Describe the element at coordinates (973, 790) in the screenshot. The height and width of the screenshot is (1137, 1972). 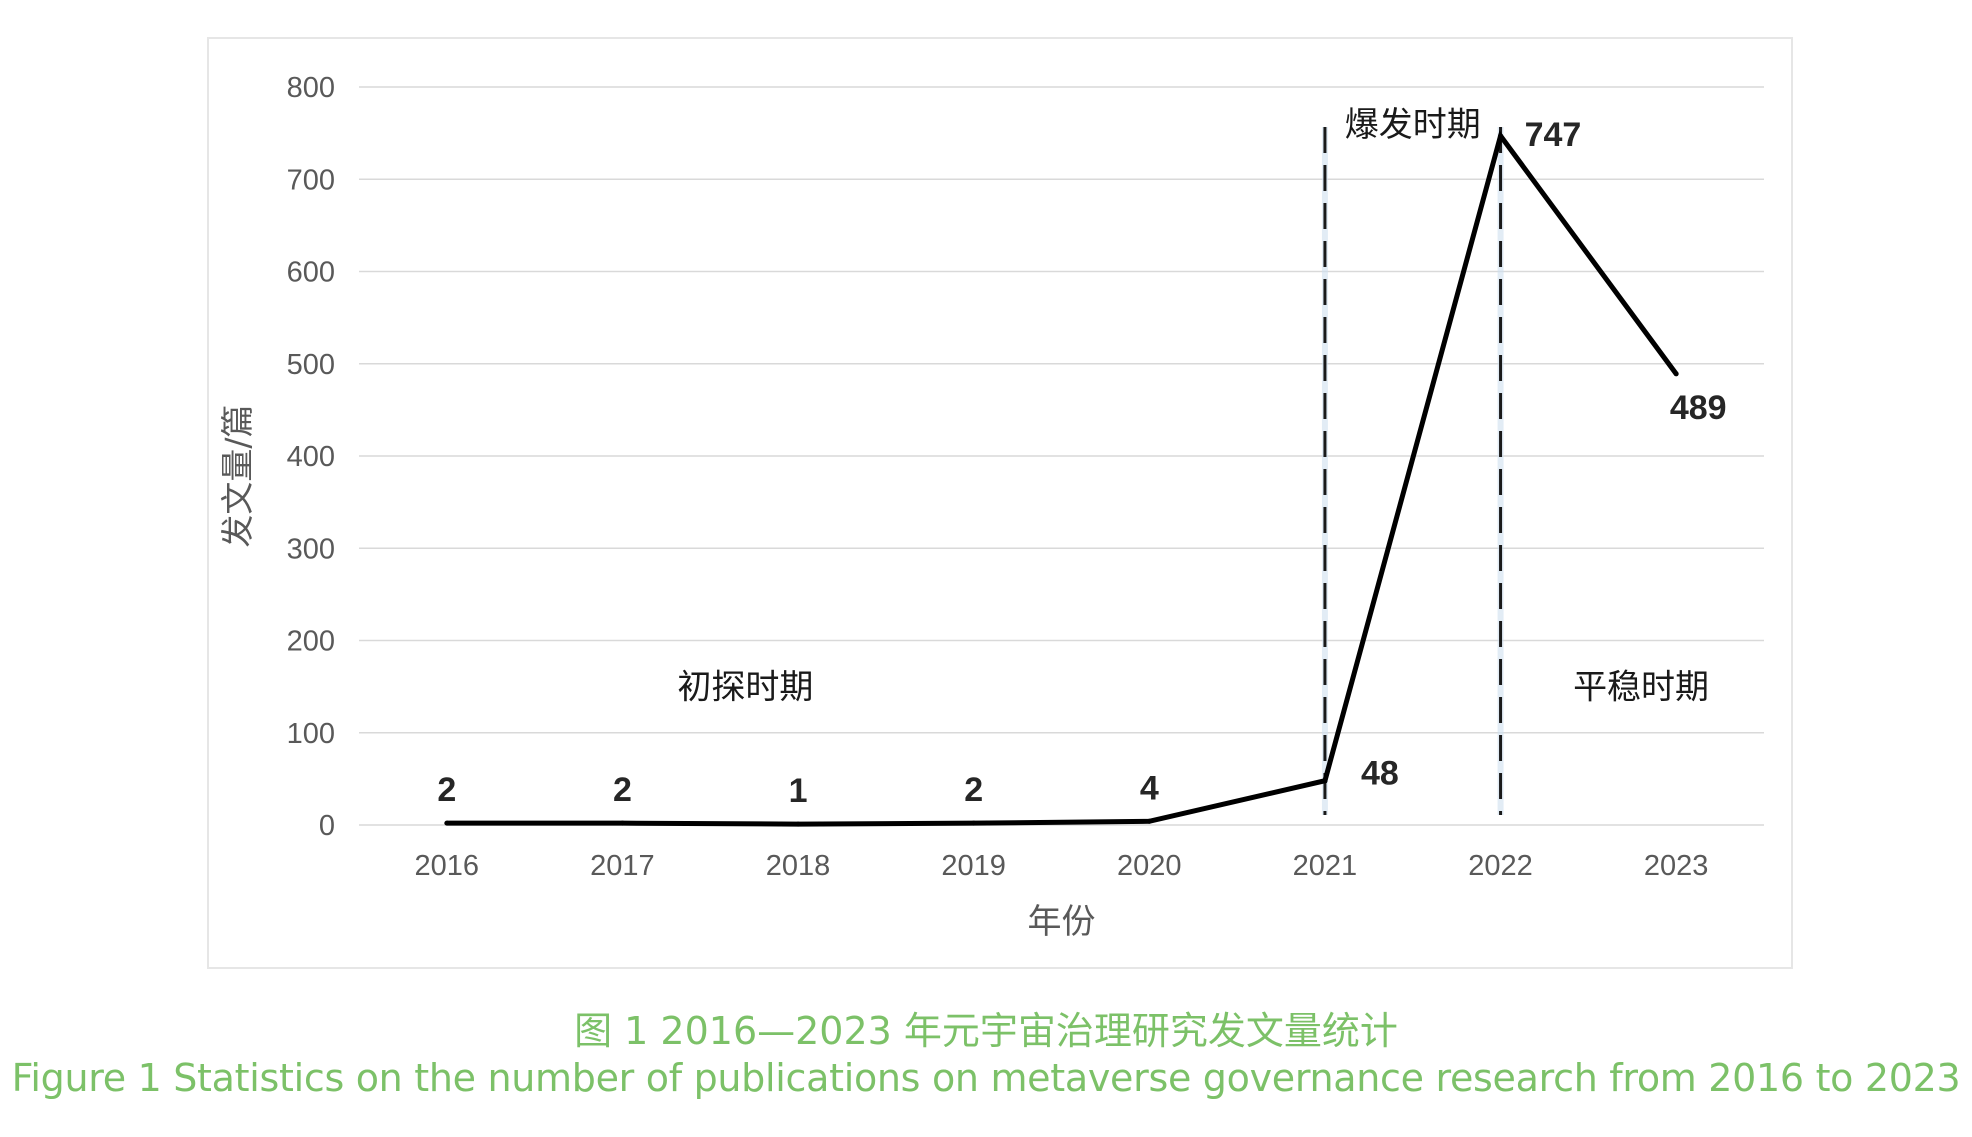
I see `data-label-2019: 2` at that location.